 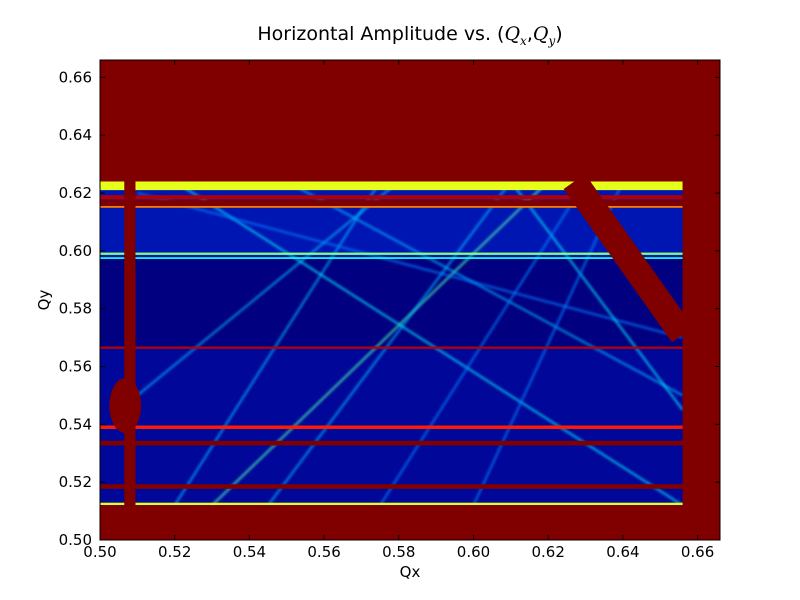 I want to click on y-tick-label: 0.56, so click(x=75, y=367).